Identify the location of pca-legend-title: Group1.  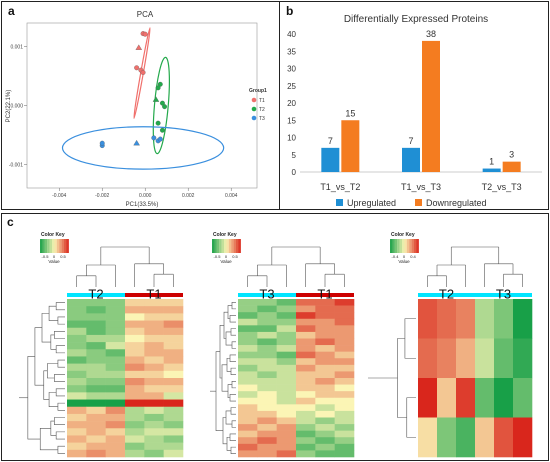
(258, 91).